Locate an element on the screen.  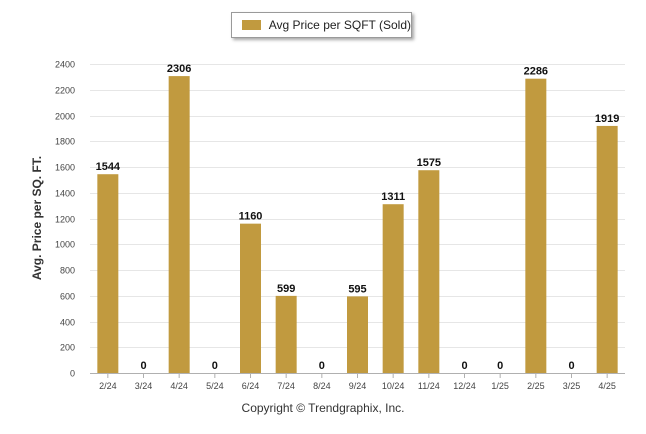
data-label: 2306 is located at coordinates (179, 69).